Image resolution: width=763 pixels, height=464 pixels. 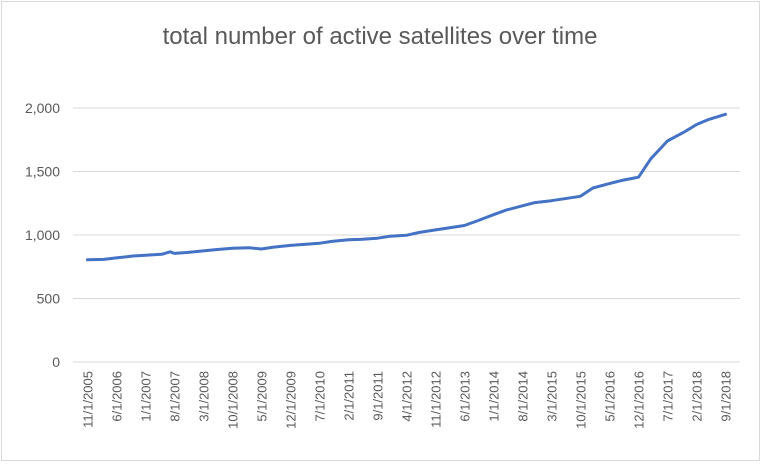 What do you see at coordinates (117, 396) in the screenshot?
I see `x-tick-label: 6/1/2006` at bounding box center [117, 396].